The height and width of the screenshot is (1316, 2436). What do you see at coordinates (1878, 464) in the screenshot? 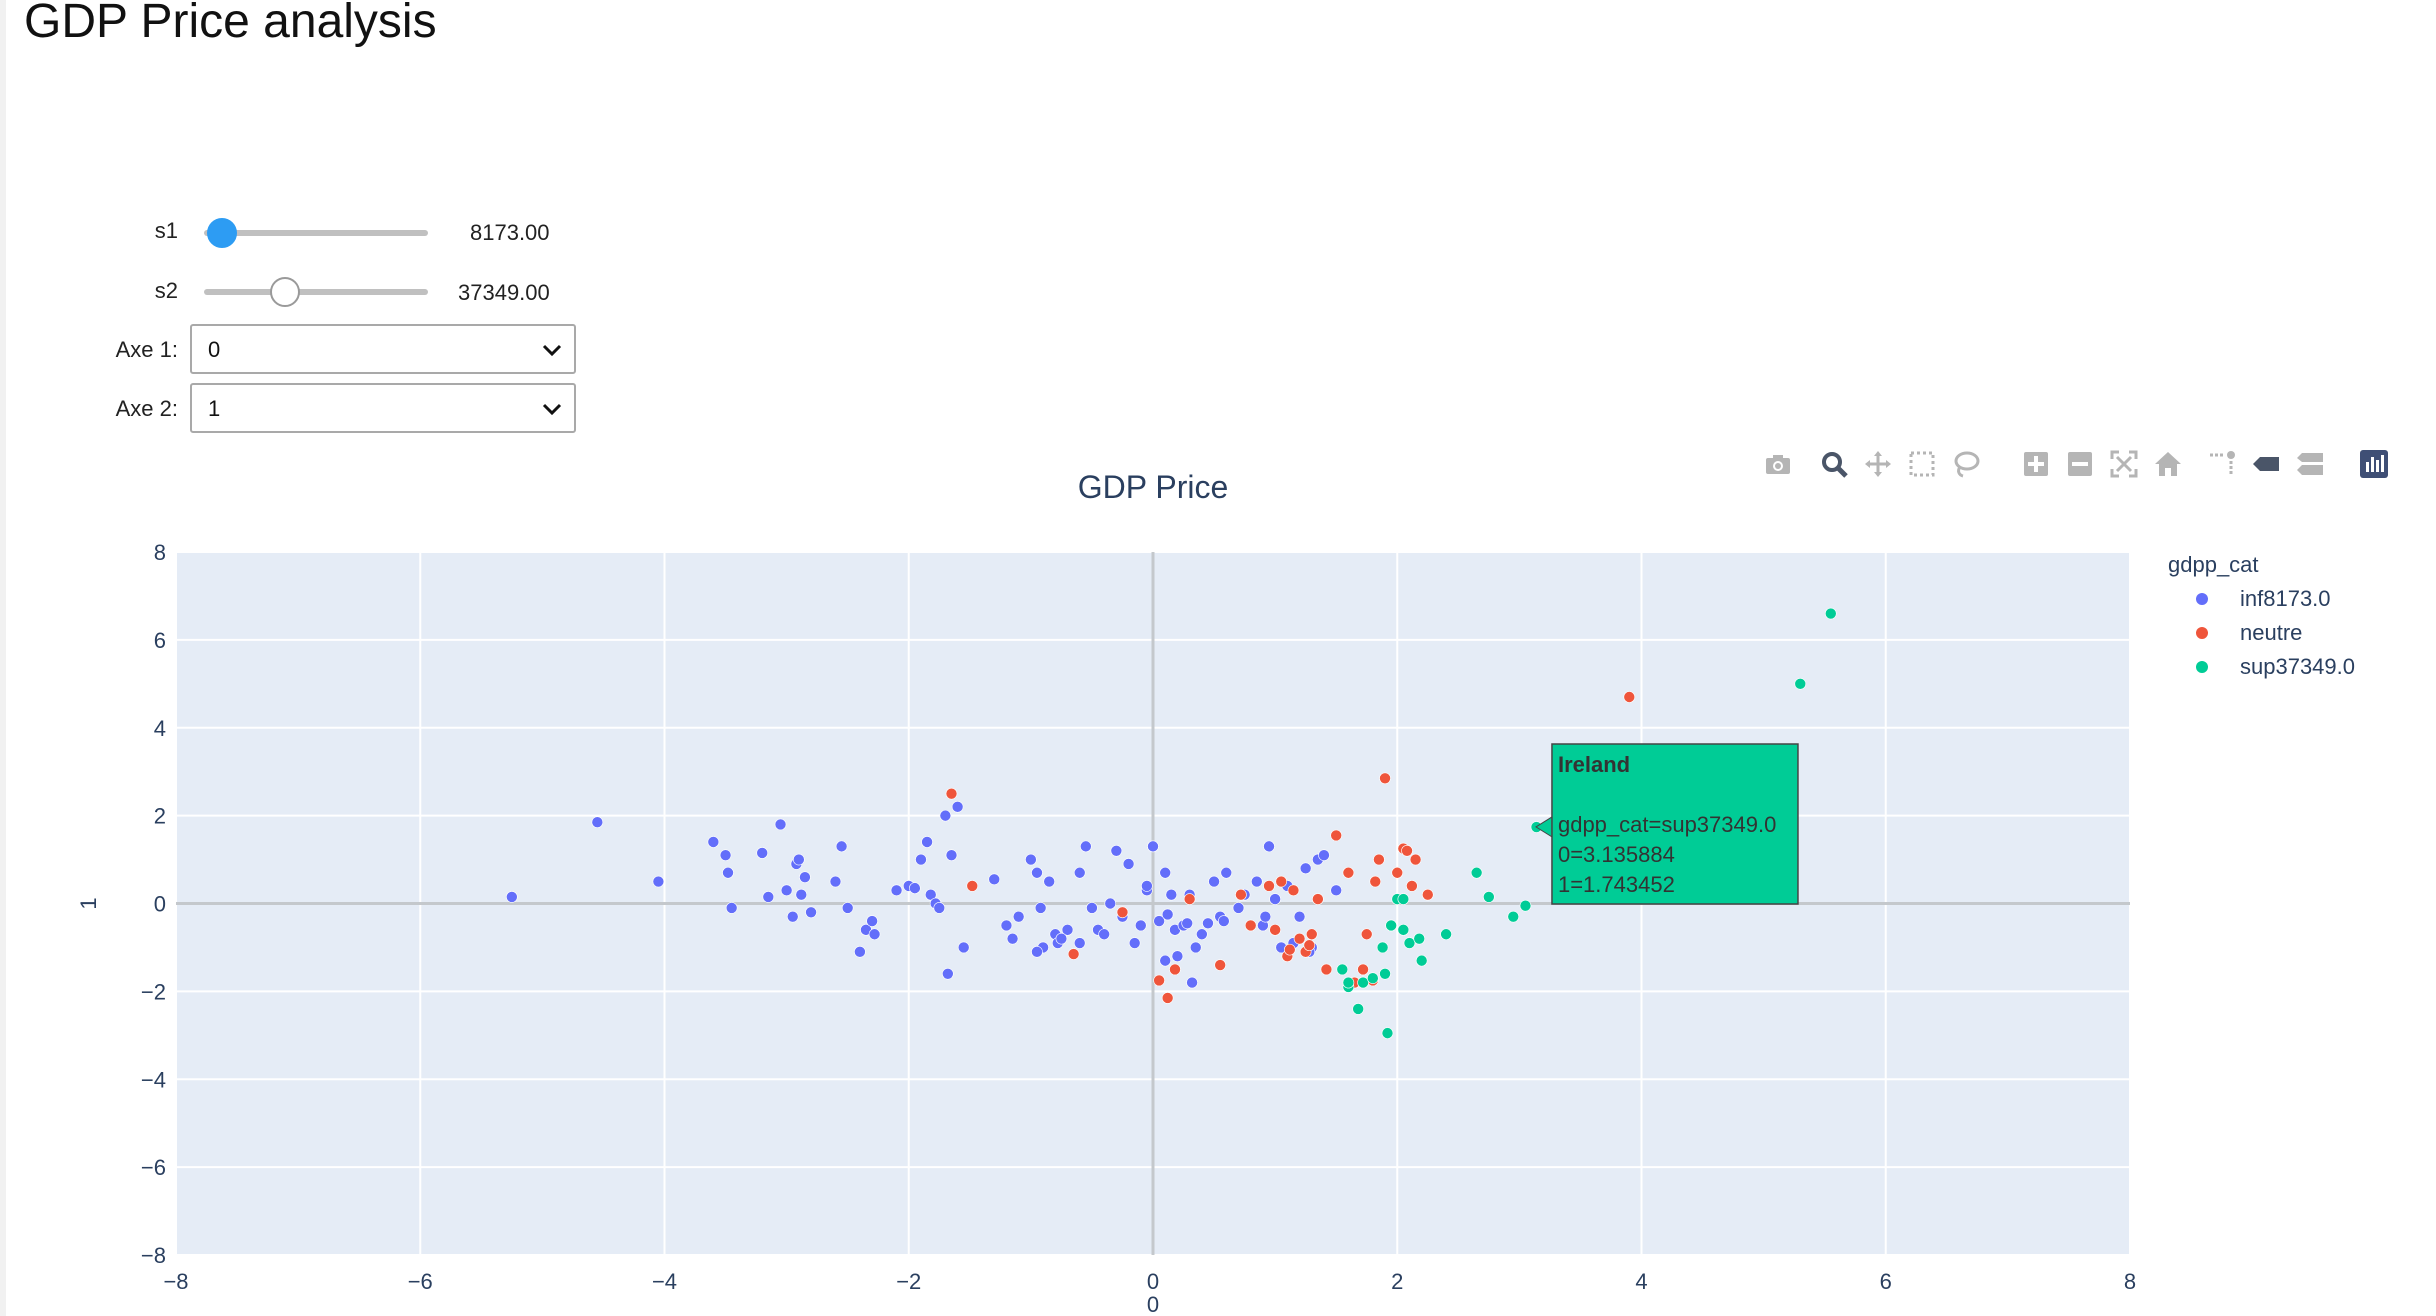
I see `pan-icon` at bounding box center [1878, 464].